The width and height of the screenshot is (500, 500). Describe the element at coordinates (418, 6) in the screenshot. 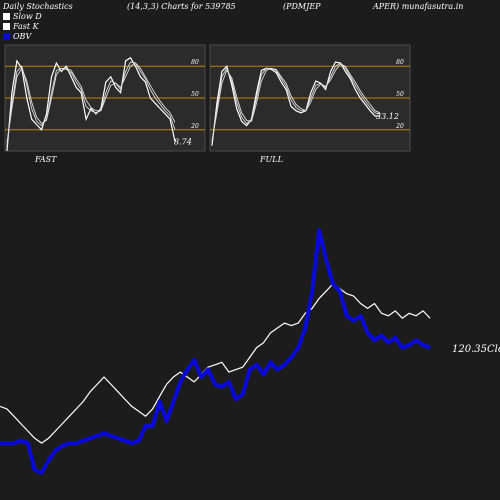

I see `header-symbol-part2: APER) munafasutra.in` at that location.